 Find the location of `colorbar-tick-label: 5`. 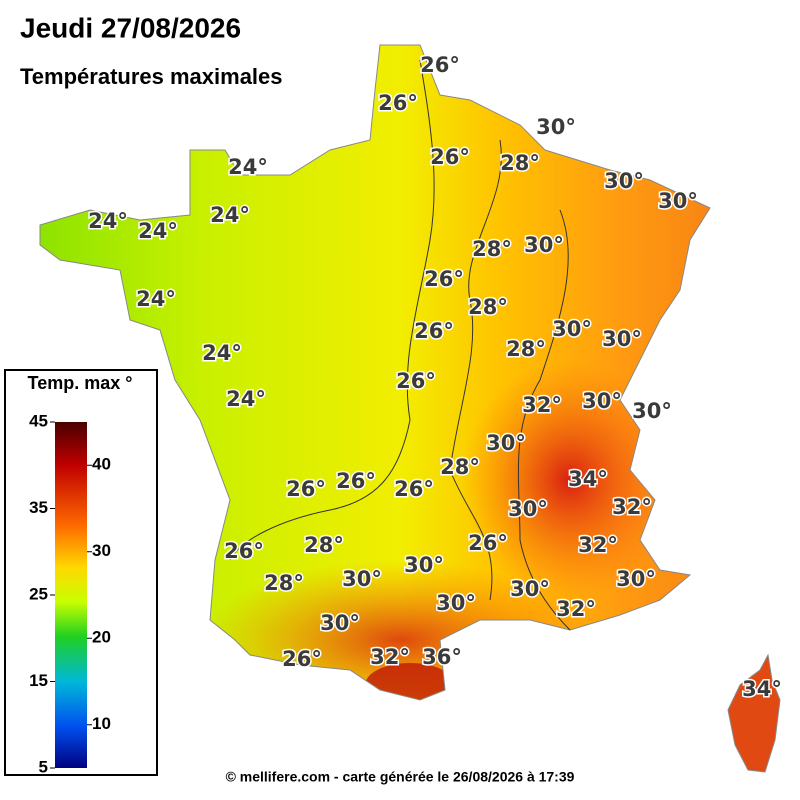

colorbar-tick-label: 5 is located at coordinates (43, 766).